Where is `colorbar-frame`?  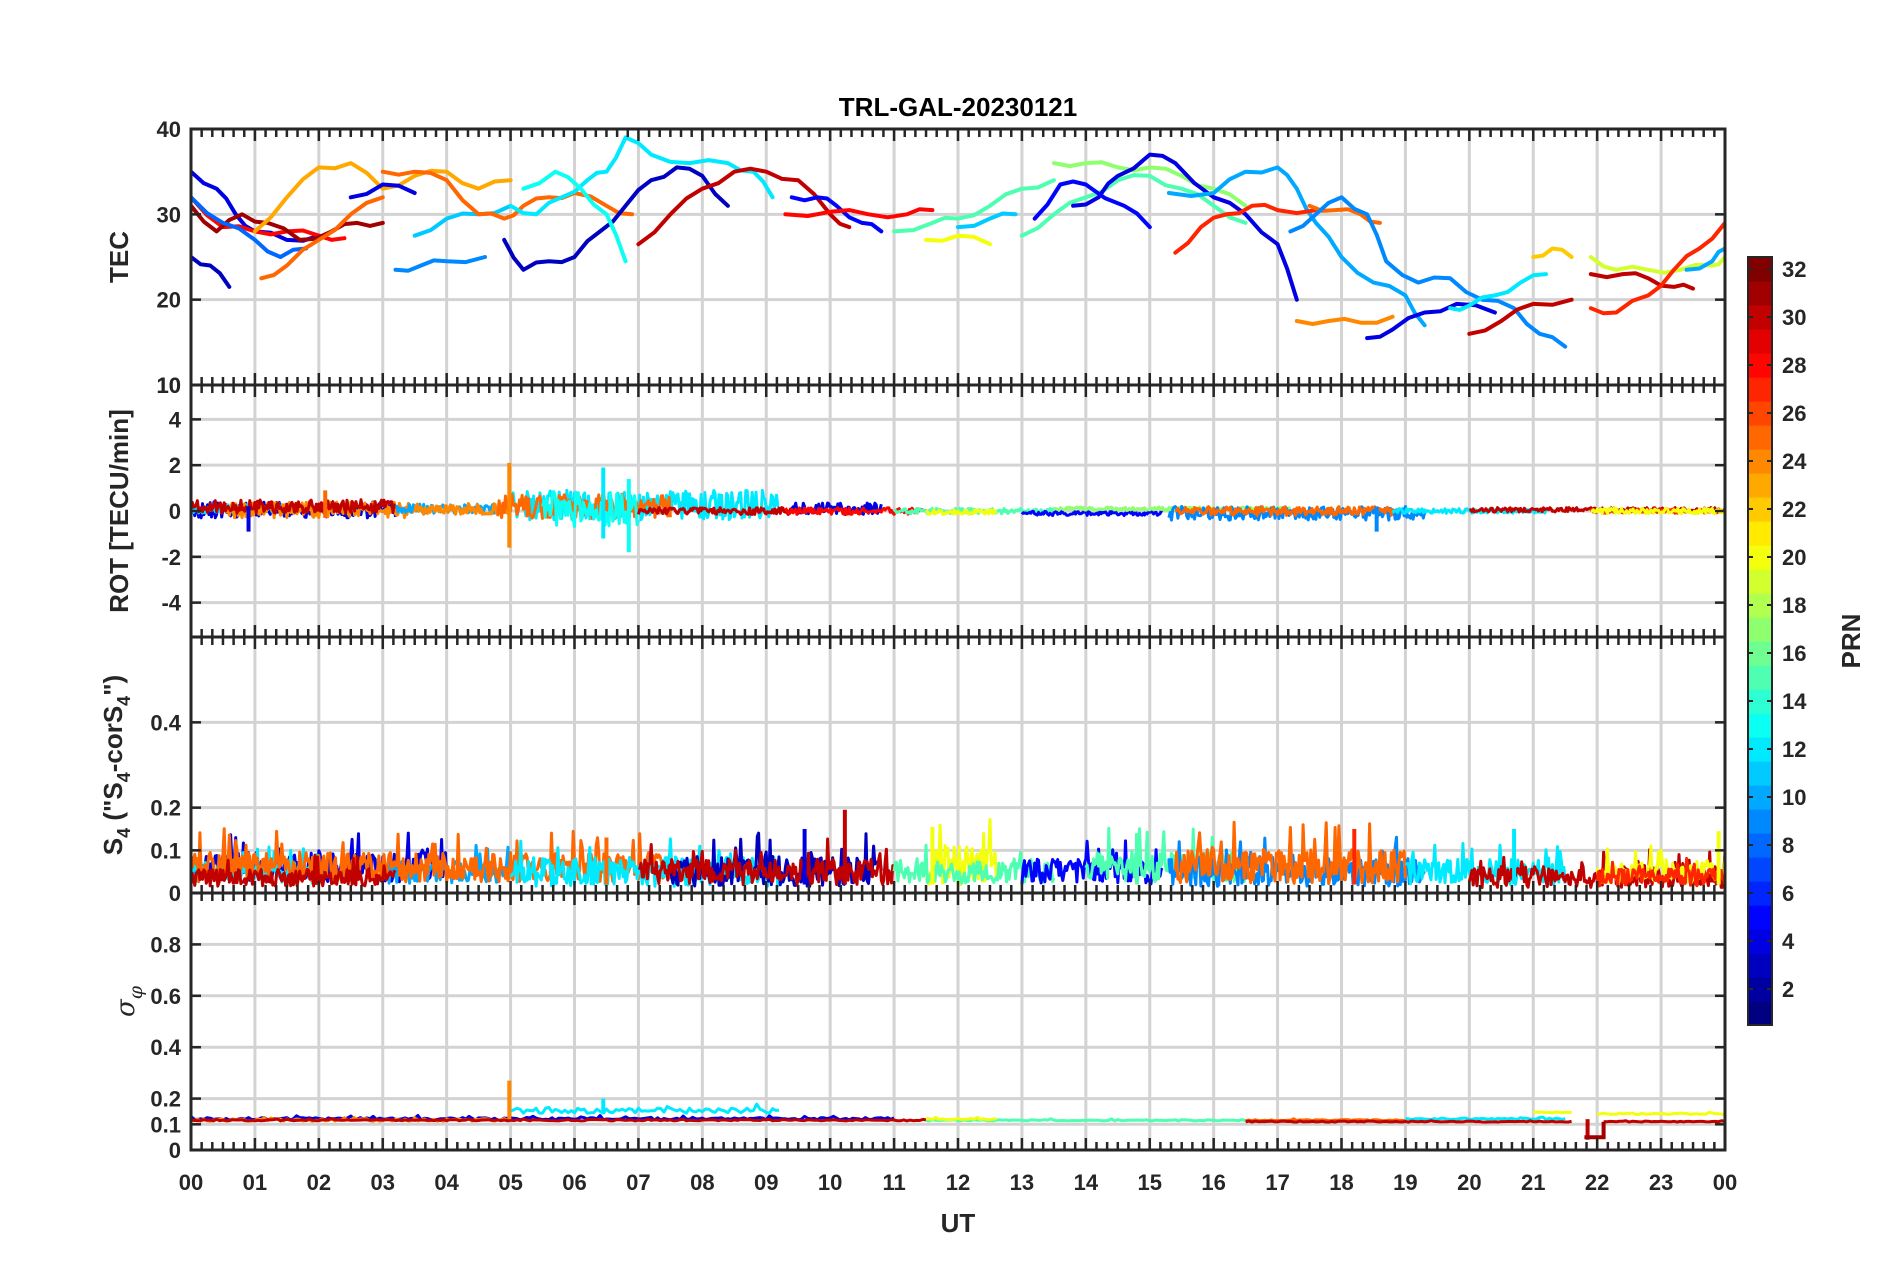
colorbar-frame is located at coordinates (1760, 641).